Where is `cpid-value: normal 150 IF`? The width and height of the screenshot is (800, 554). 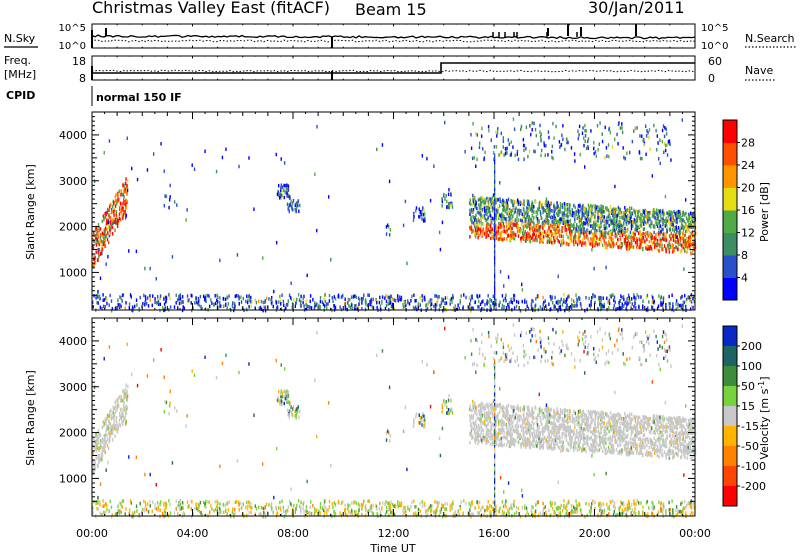 cpid-value: normal 150 IF is located at coordinates (139, 97).